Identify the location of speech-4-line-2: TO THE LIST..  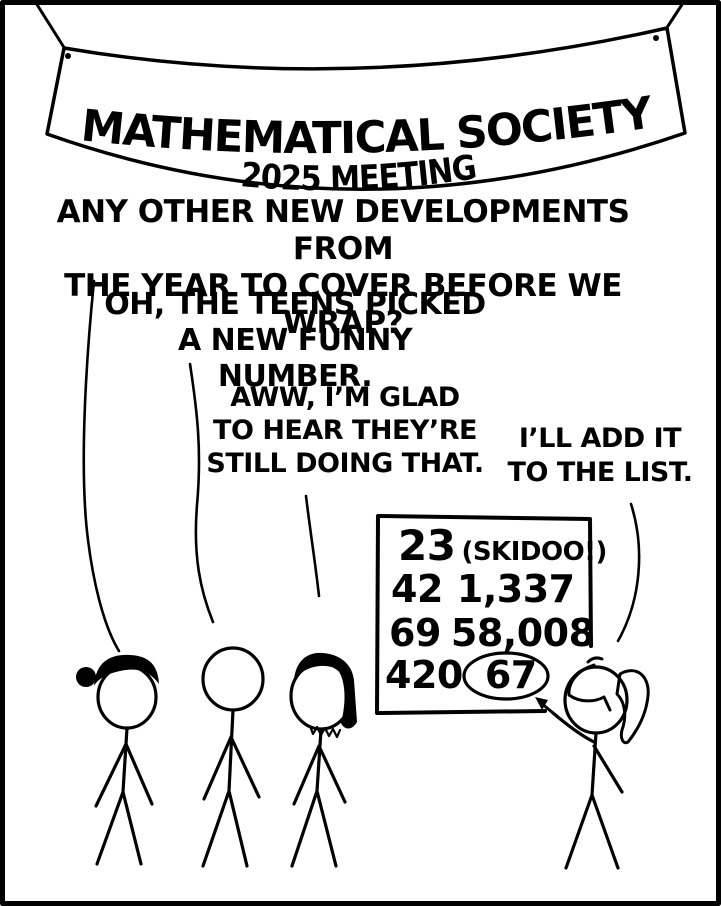
(600, 472).